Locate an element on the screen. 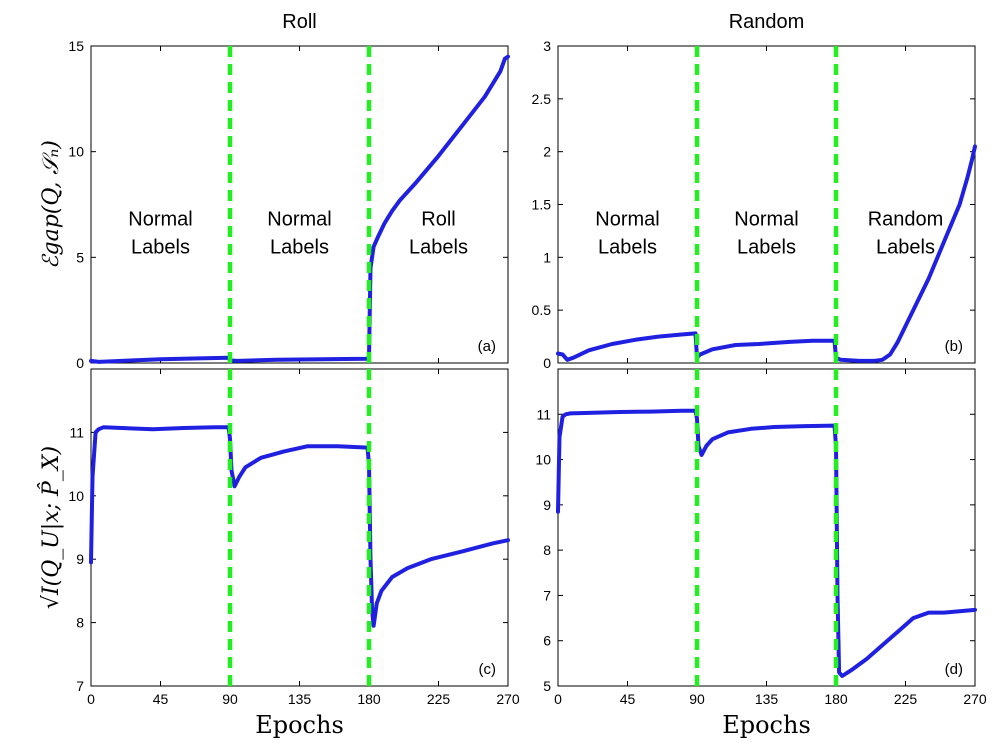 The height and width of the screenshot is (743, 993). panel-d-xtick-label: 180 is located at coordinates (836, 699).